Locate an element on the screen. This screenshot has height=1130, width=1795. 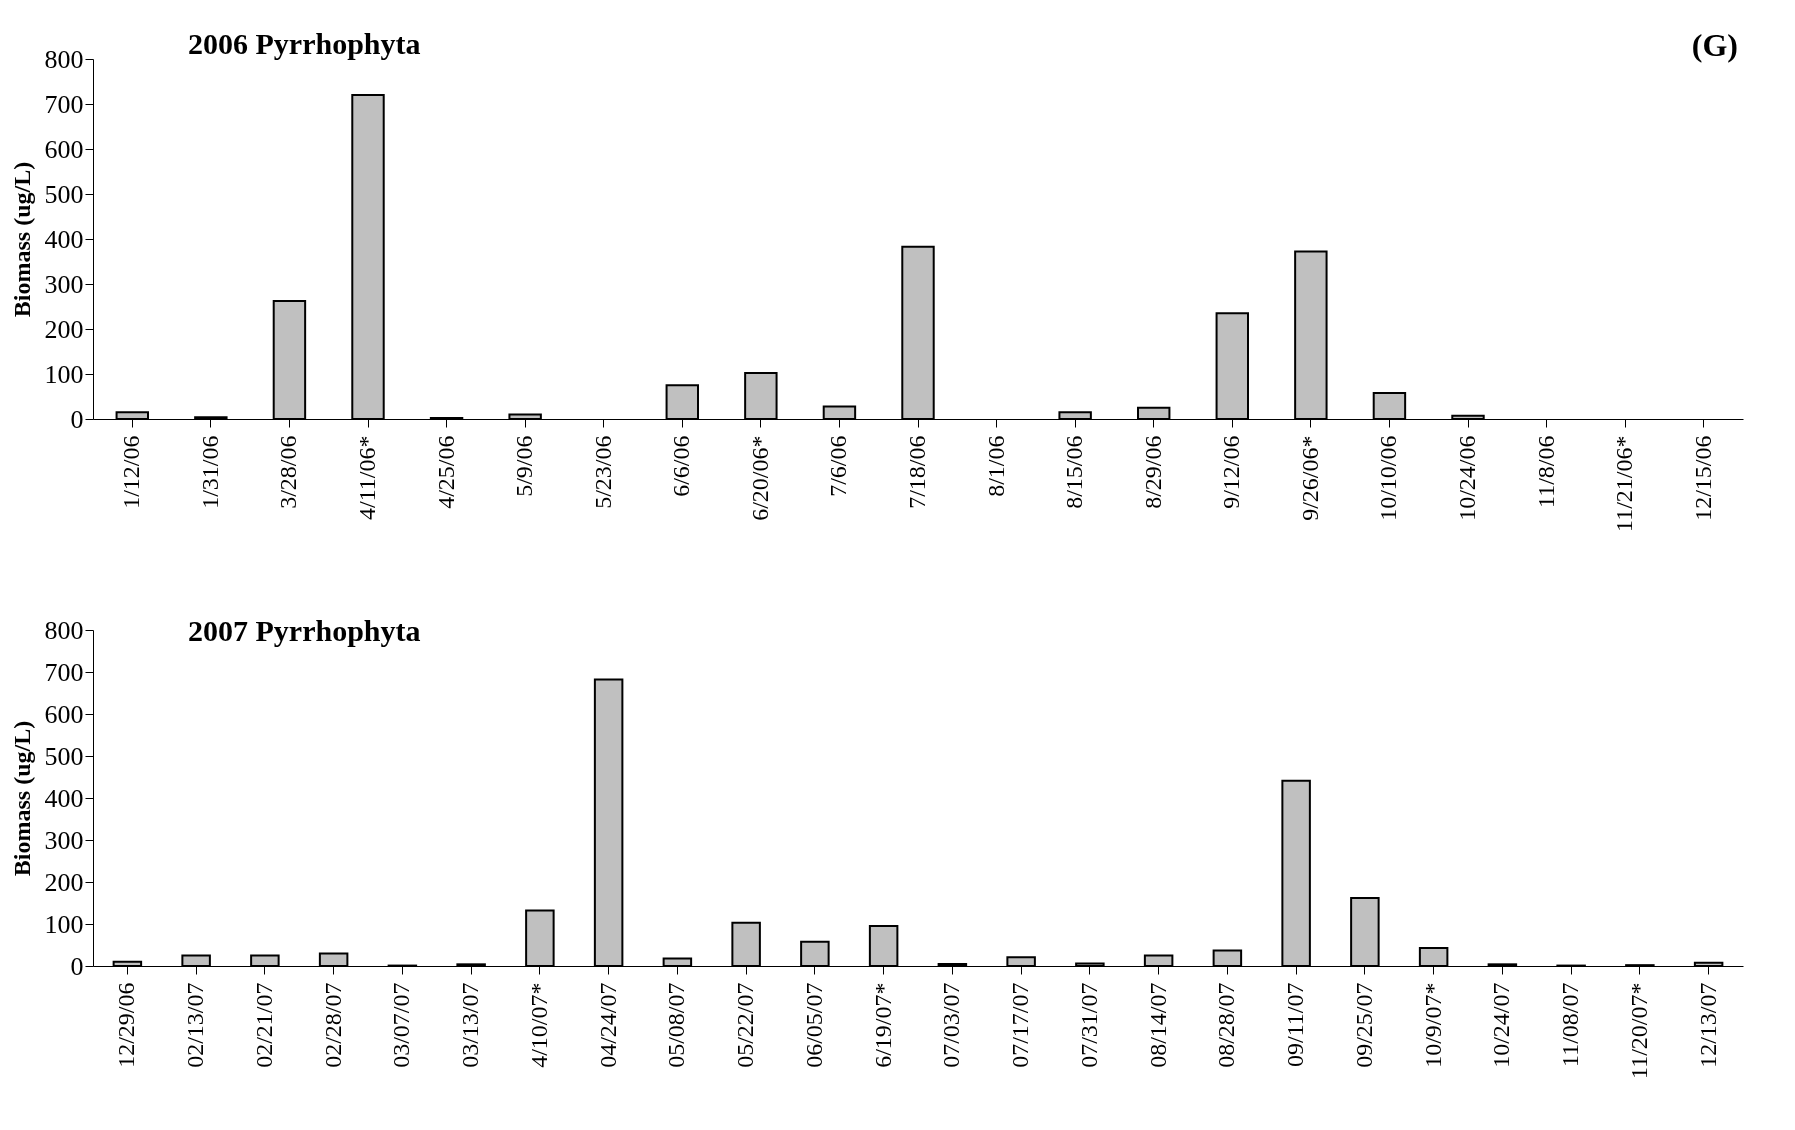
x-tick-label: 07/31/07 is located at coordinates (1088, 1025).